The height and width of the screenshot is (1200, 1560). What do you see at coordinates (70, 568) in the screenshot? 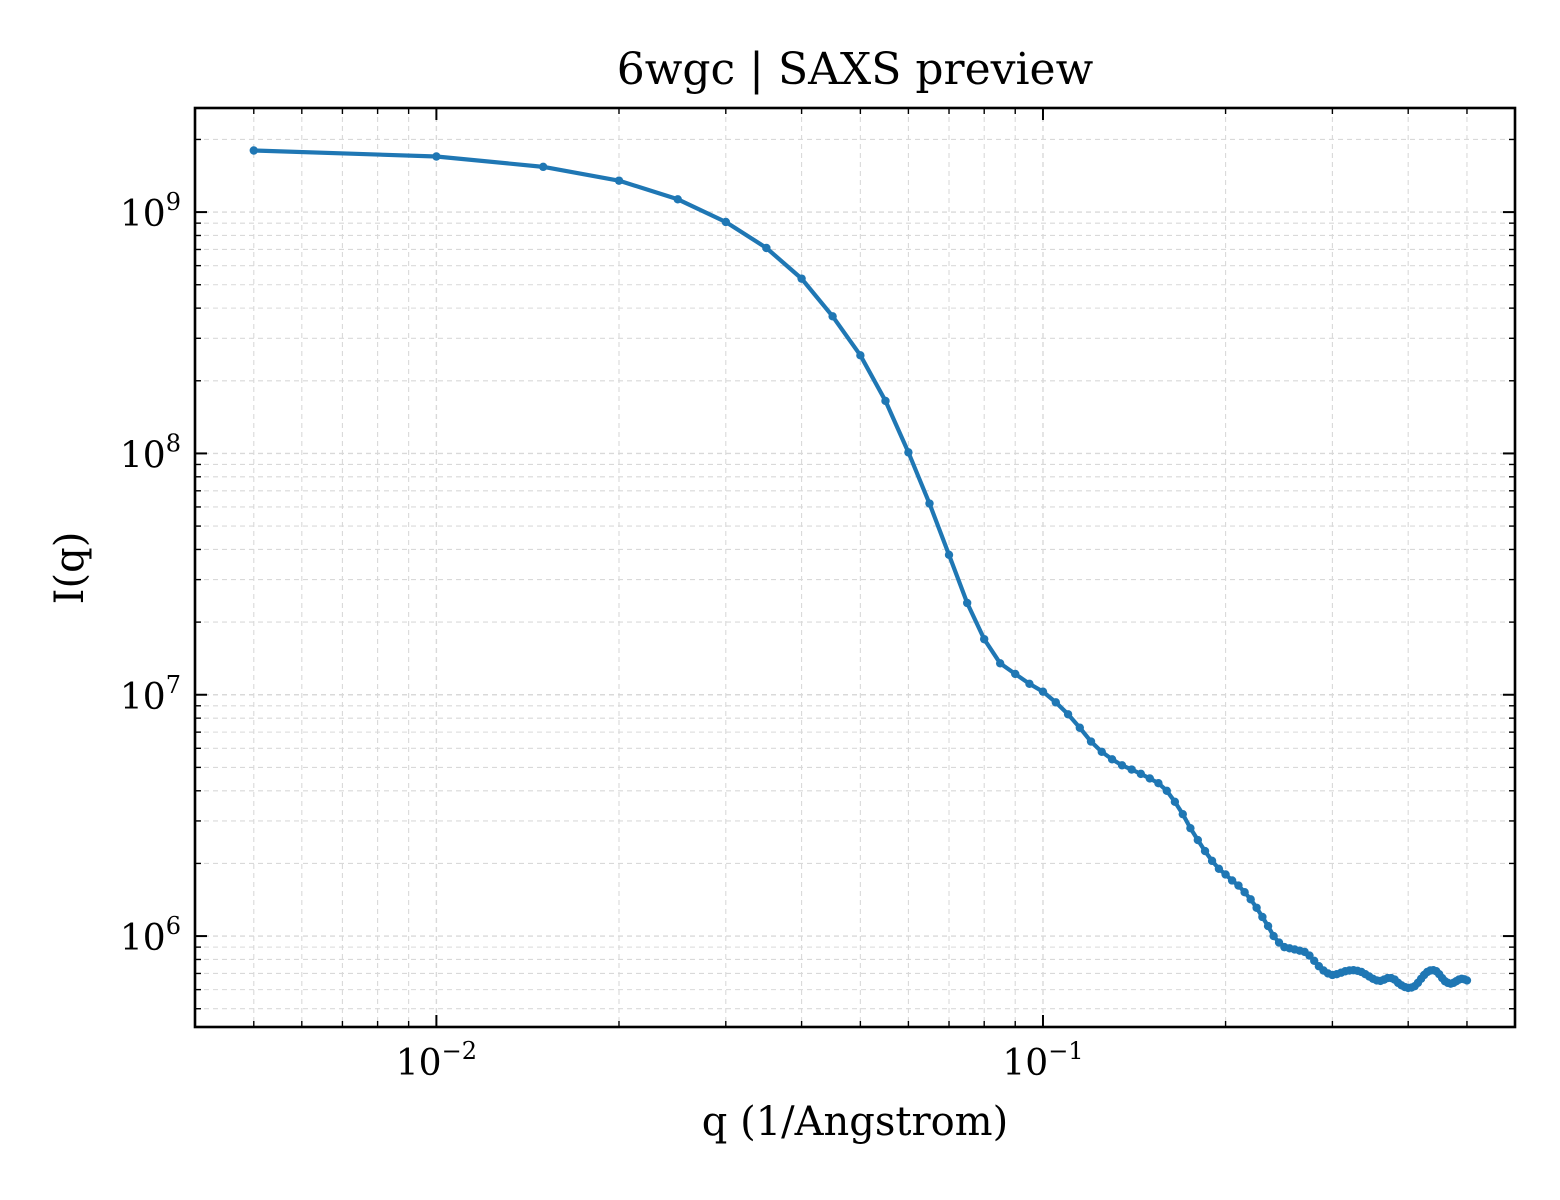
I see `y-axis-label: I(q)` at bounding box center [70, 568].